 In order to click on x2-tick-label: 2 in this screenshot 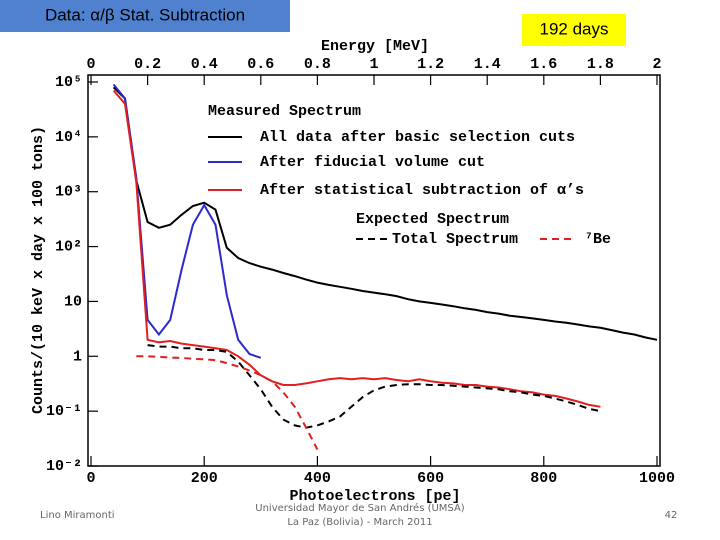, I will do `click(656, 64)`.